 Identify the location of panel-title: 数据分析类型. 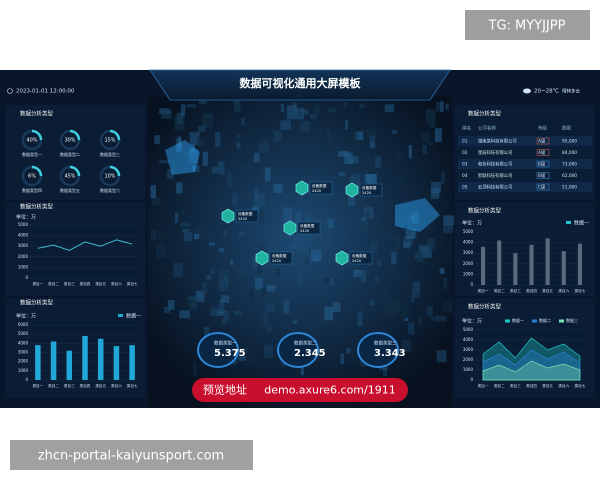
(485, 307).